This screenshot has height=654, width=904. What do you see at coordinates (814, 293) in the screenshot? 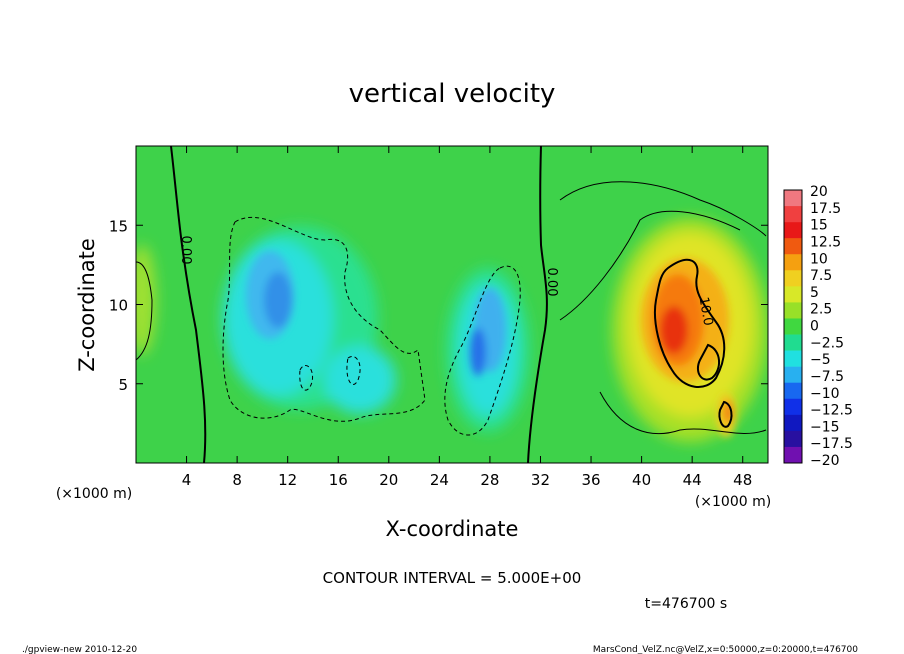
I see `colorbar-label: 5` at bounding box center [814, 293].